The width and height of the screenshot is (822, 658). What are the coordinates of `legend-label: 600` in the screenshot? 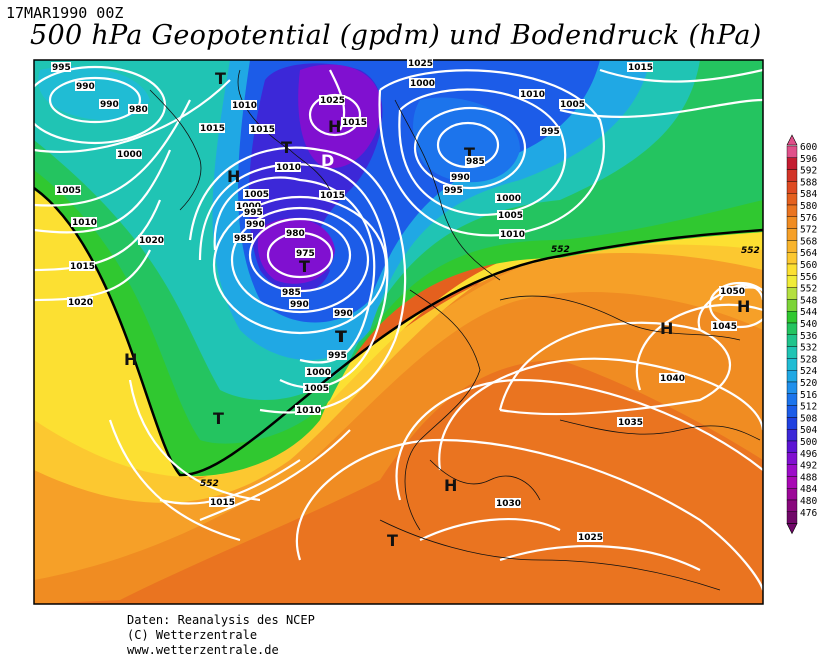 It's located at (808, 147).